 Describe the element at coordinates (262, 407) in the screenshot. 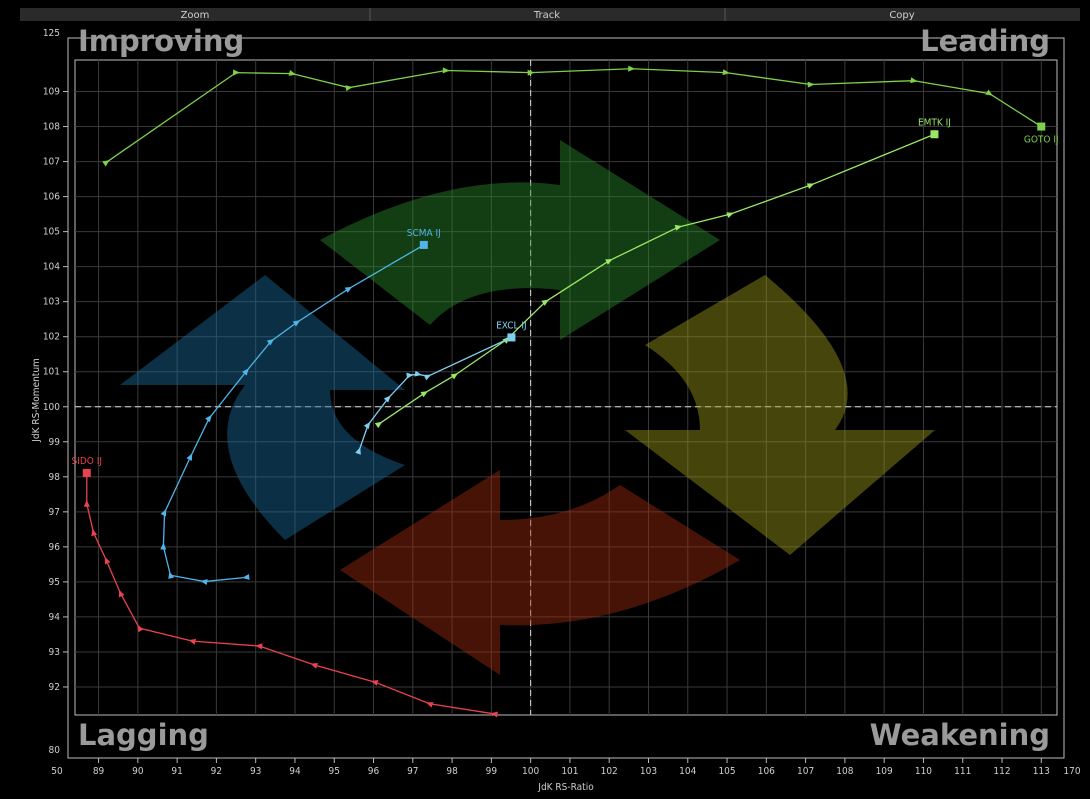

I see `arrow-blue` at that location.